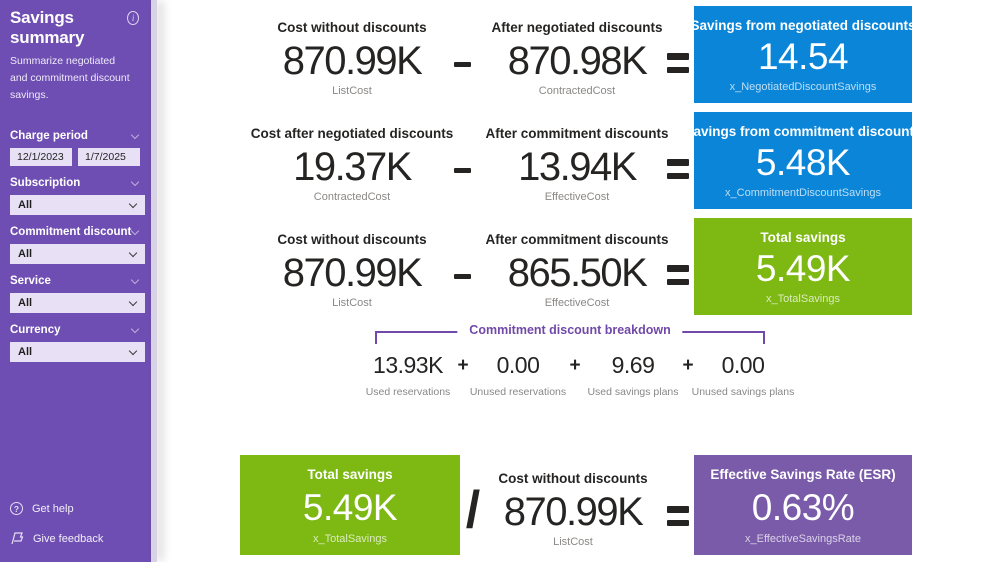  I want to click on breakdown-bracket: Commitment discount breakdown, so click(570, 333).